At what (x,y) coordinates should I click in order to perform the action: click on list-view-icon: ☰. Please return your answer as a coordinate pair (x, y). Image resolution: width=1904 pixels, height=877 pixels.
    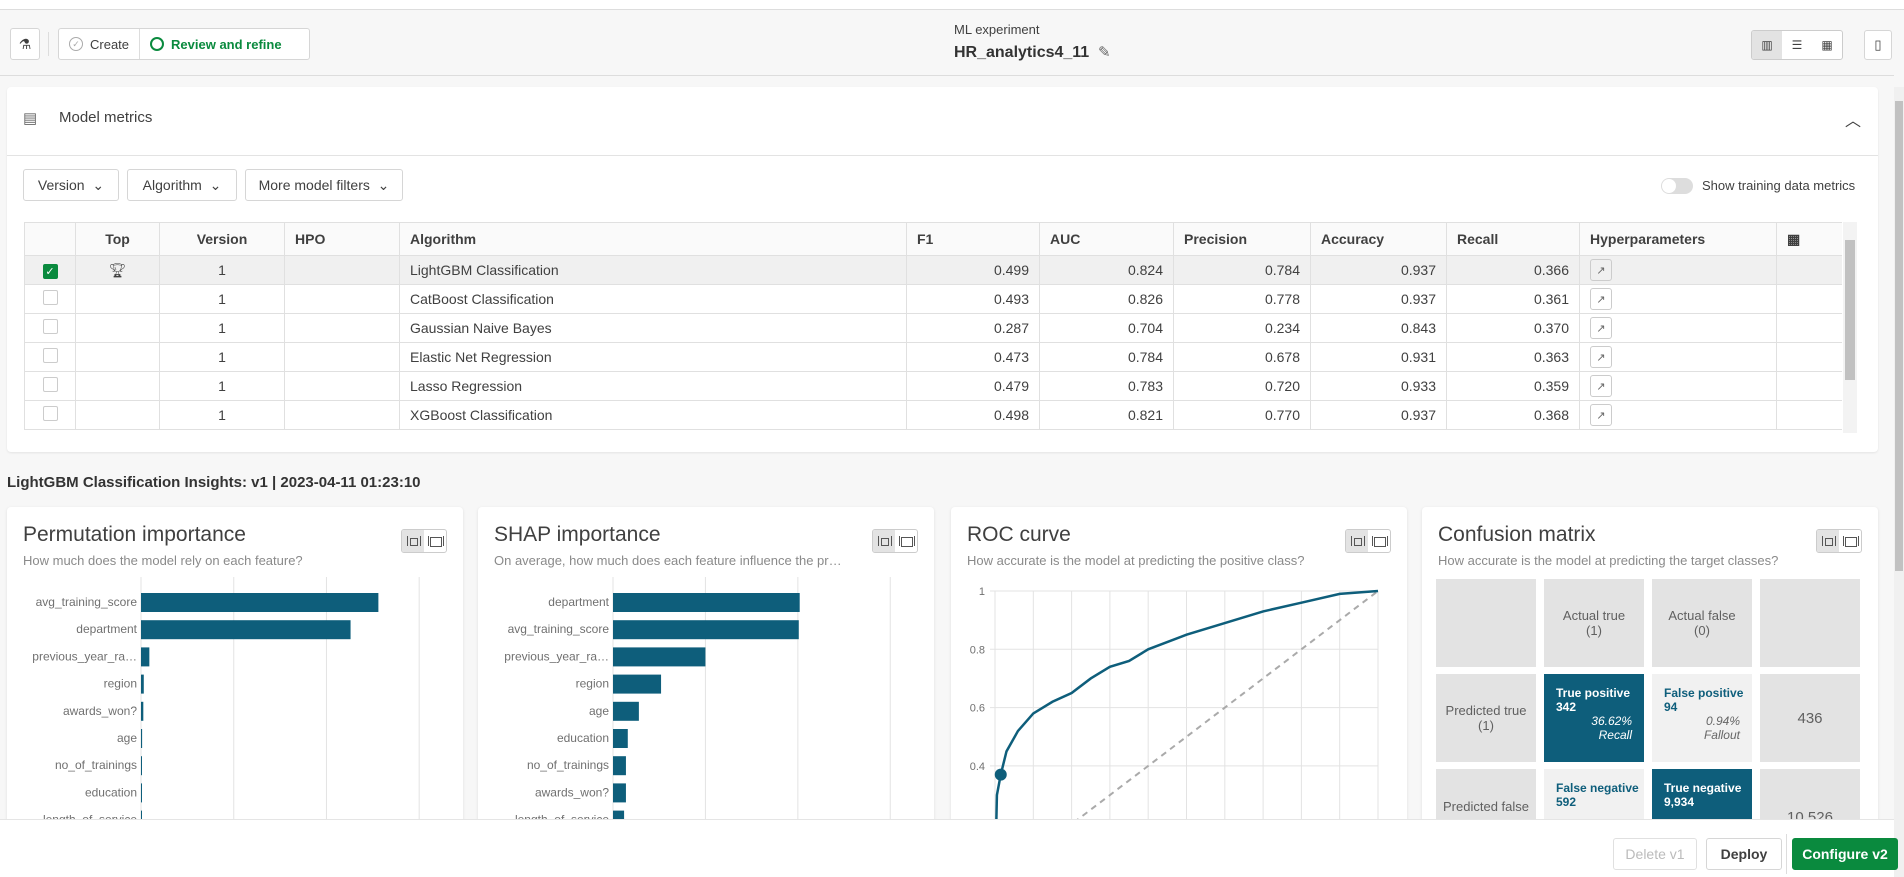
    Looking at the image, I should click on (1797, 45).